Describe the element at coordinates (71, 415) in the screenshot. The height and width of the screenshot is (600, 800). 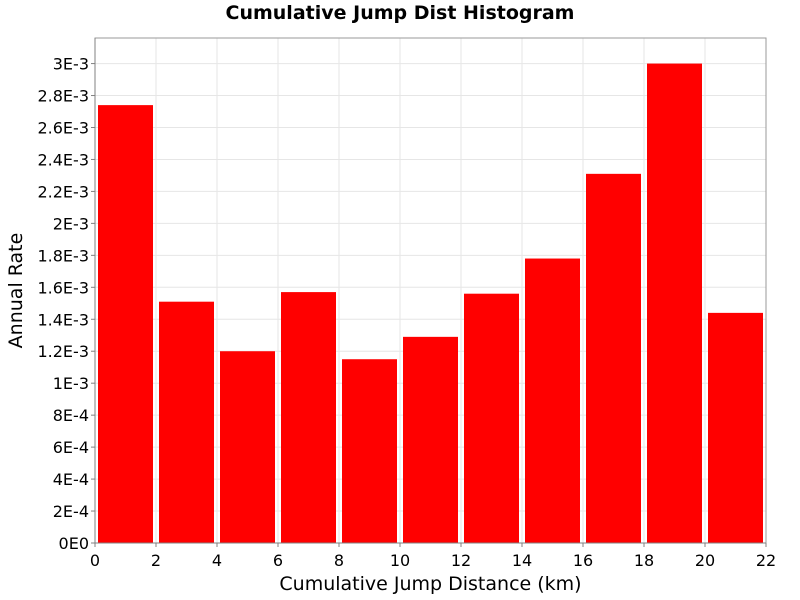
I see `y-tick-label: 8E-4` at that location.